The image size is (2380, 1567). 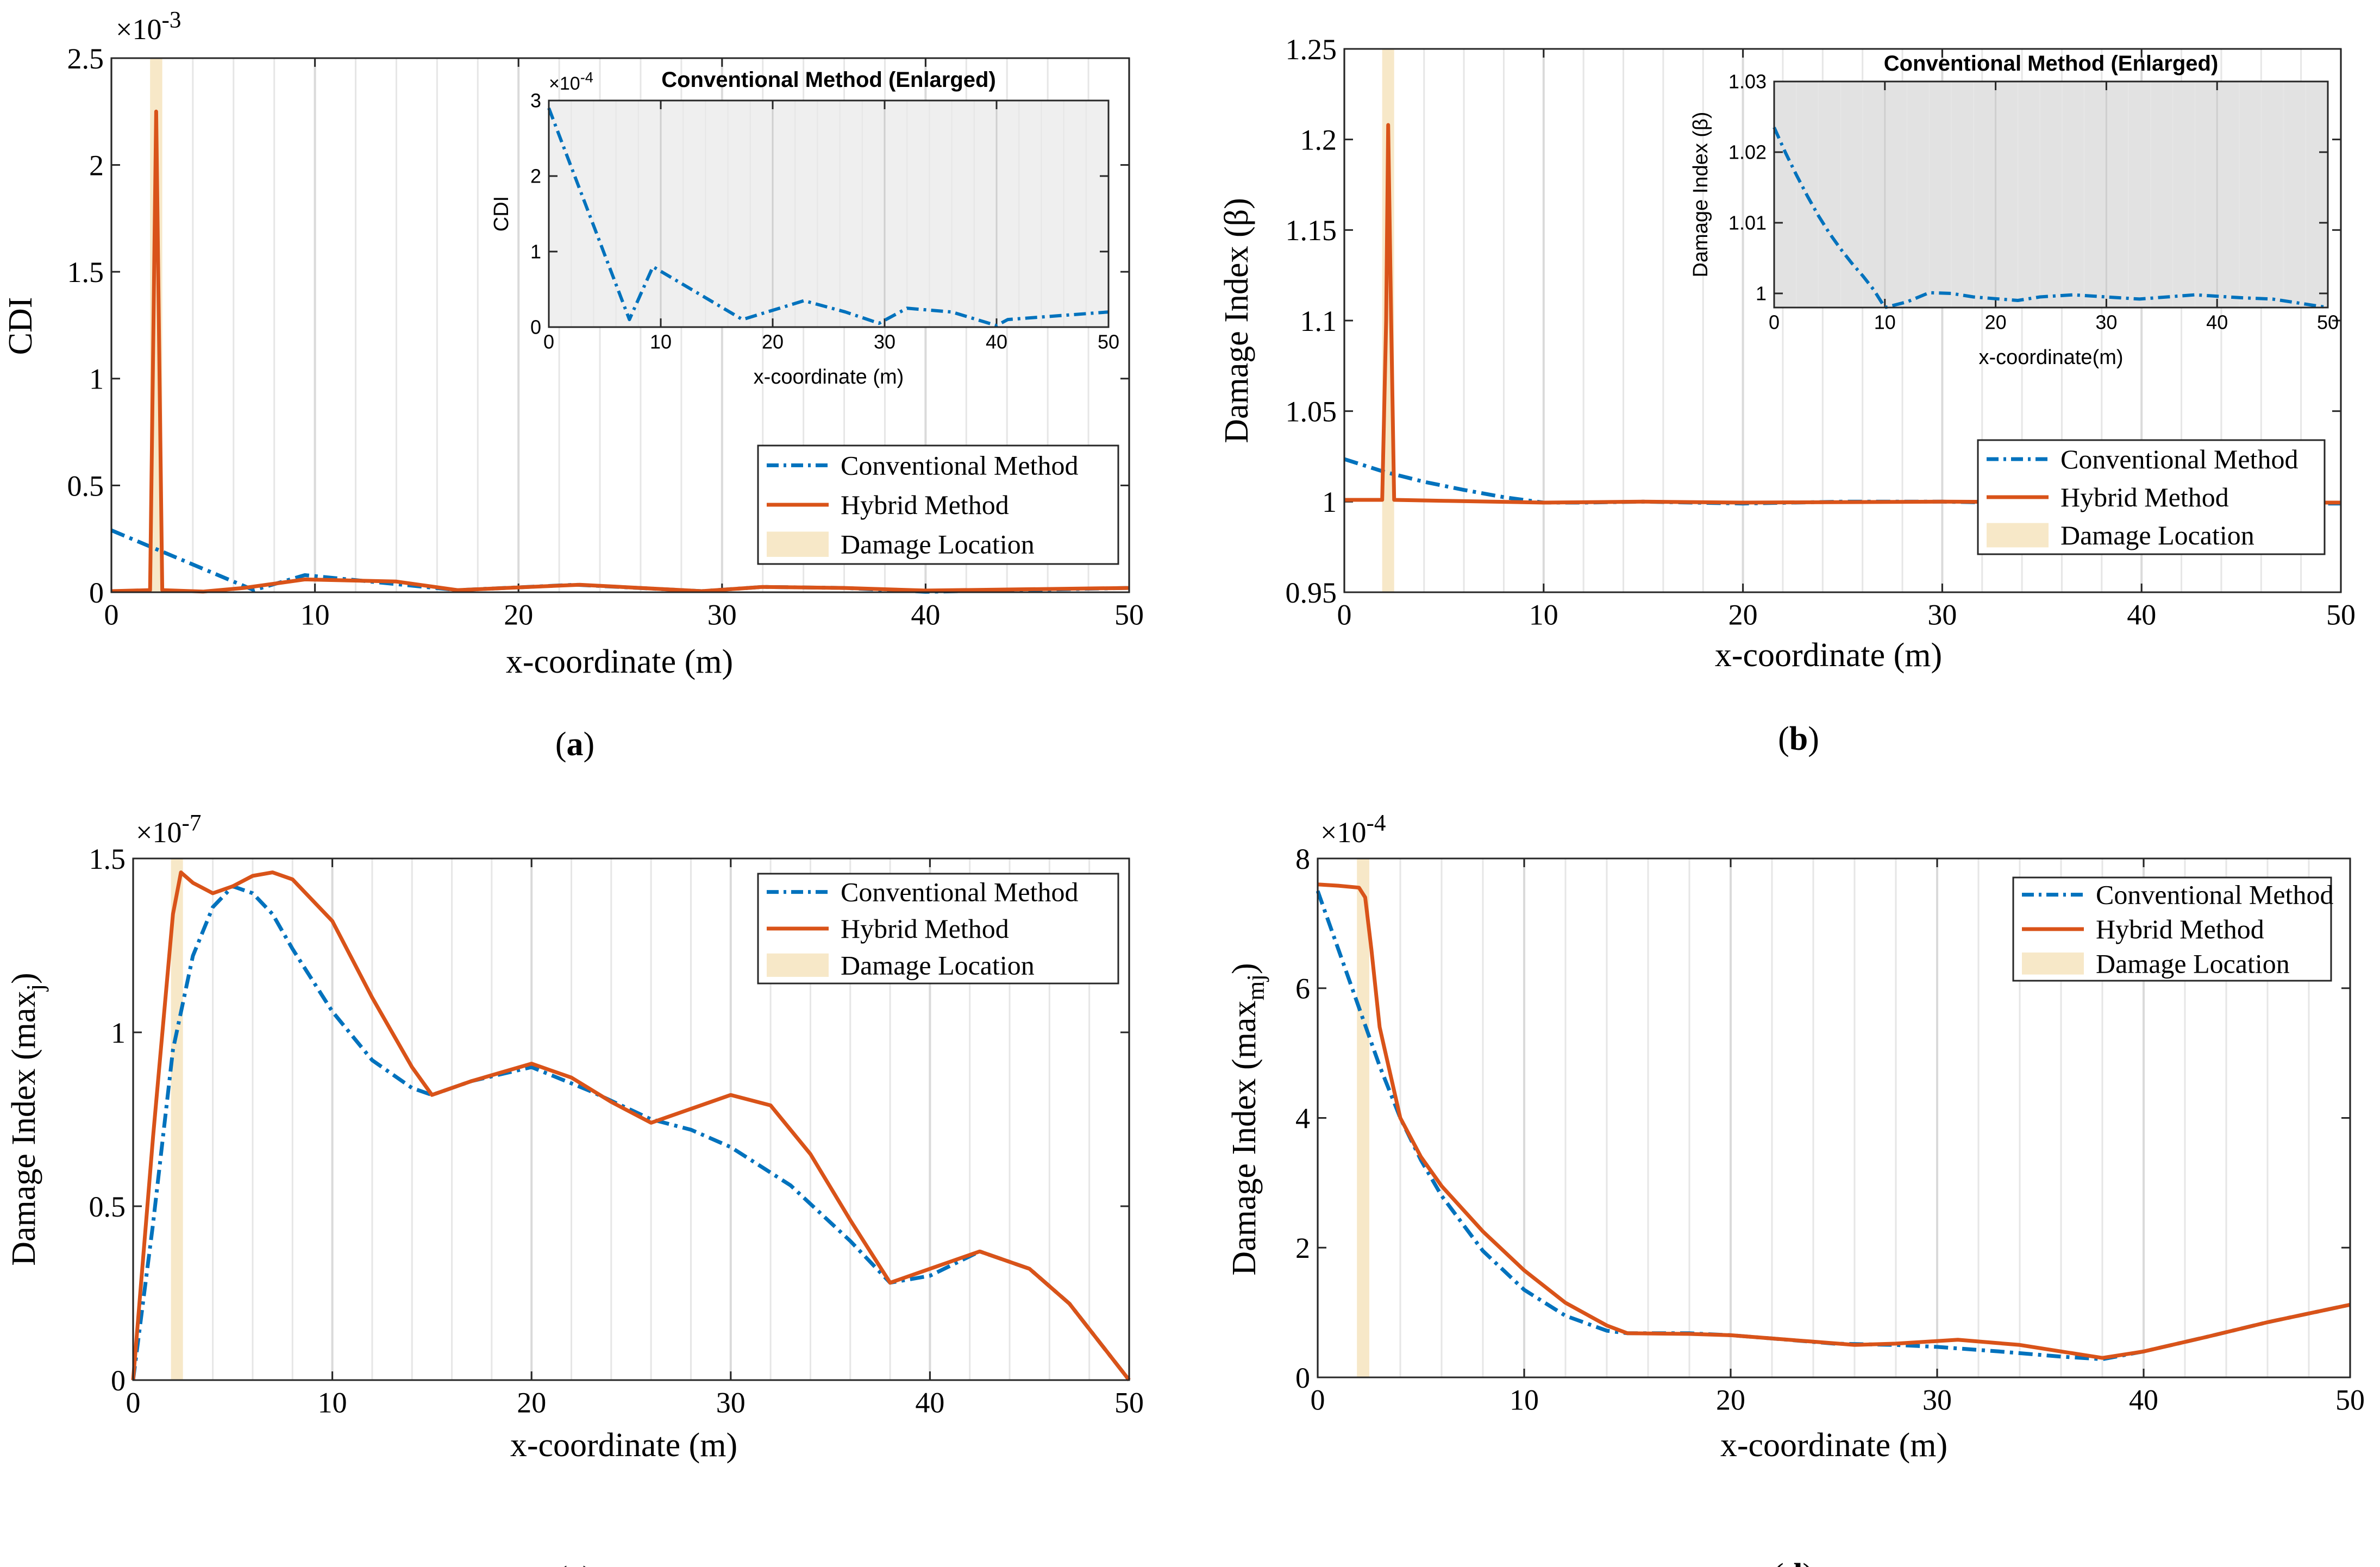 What do you see at coordinates (1747, 82) in the screenshot?
I see `y-tick-label: 1.03` at bounding box center [1747, 82].